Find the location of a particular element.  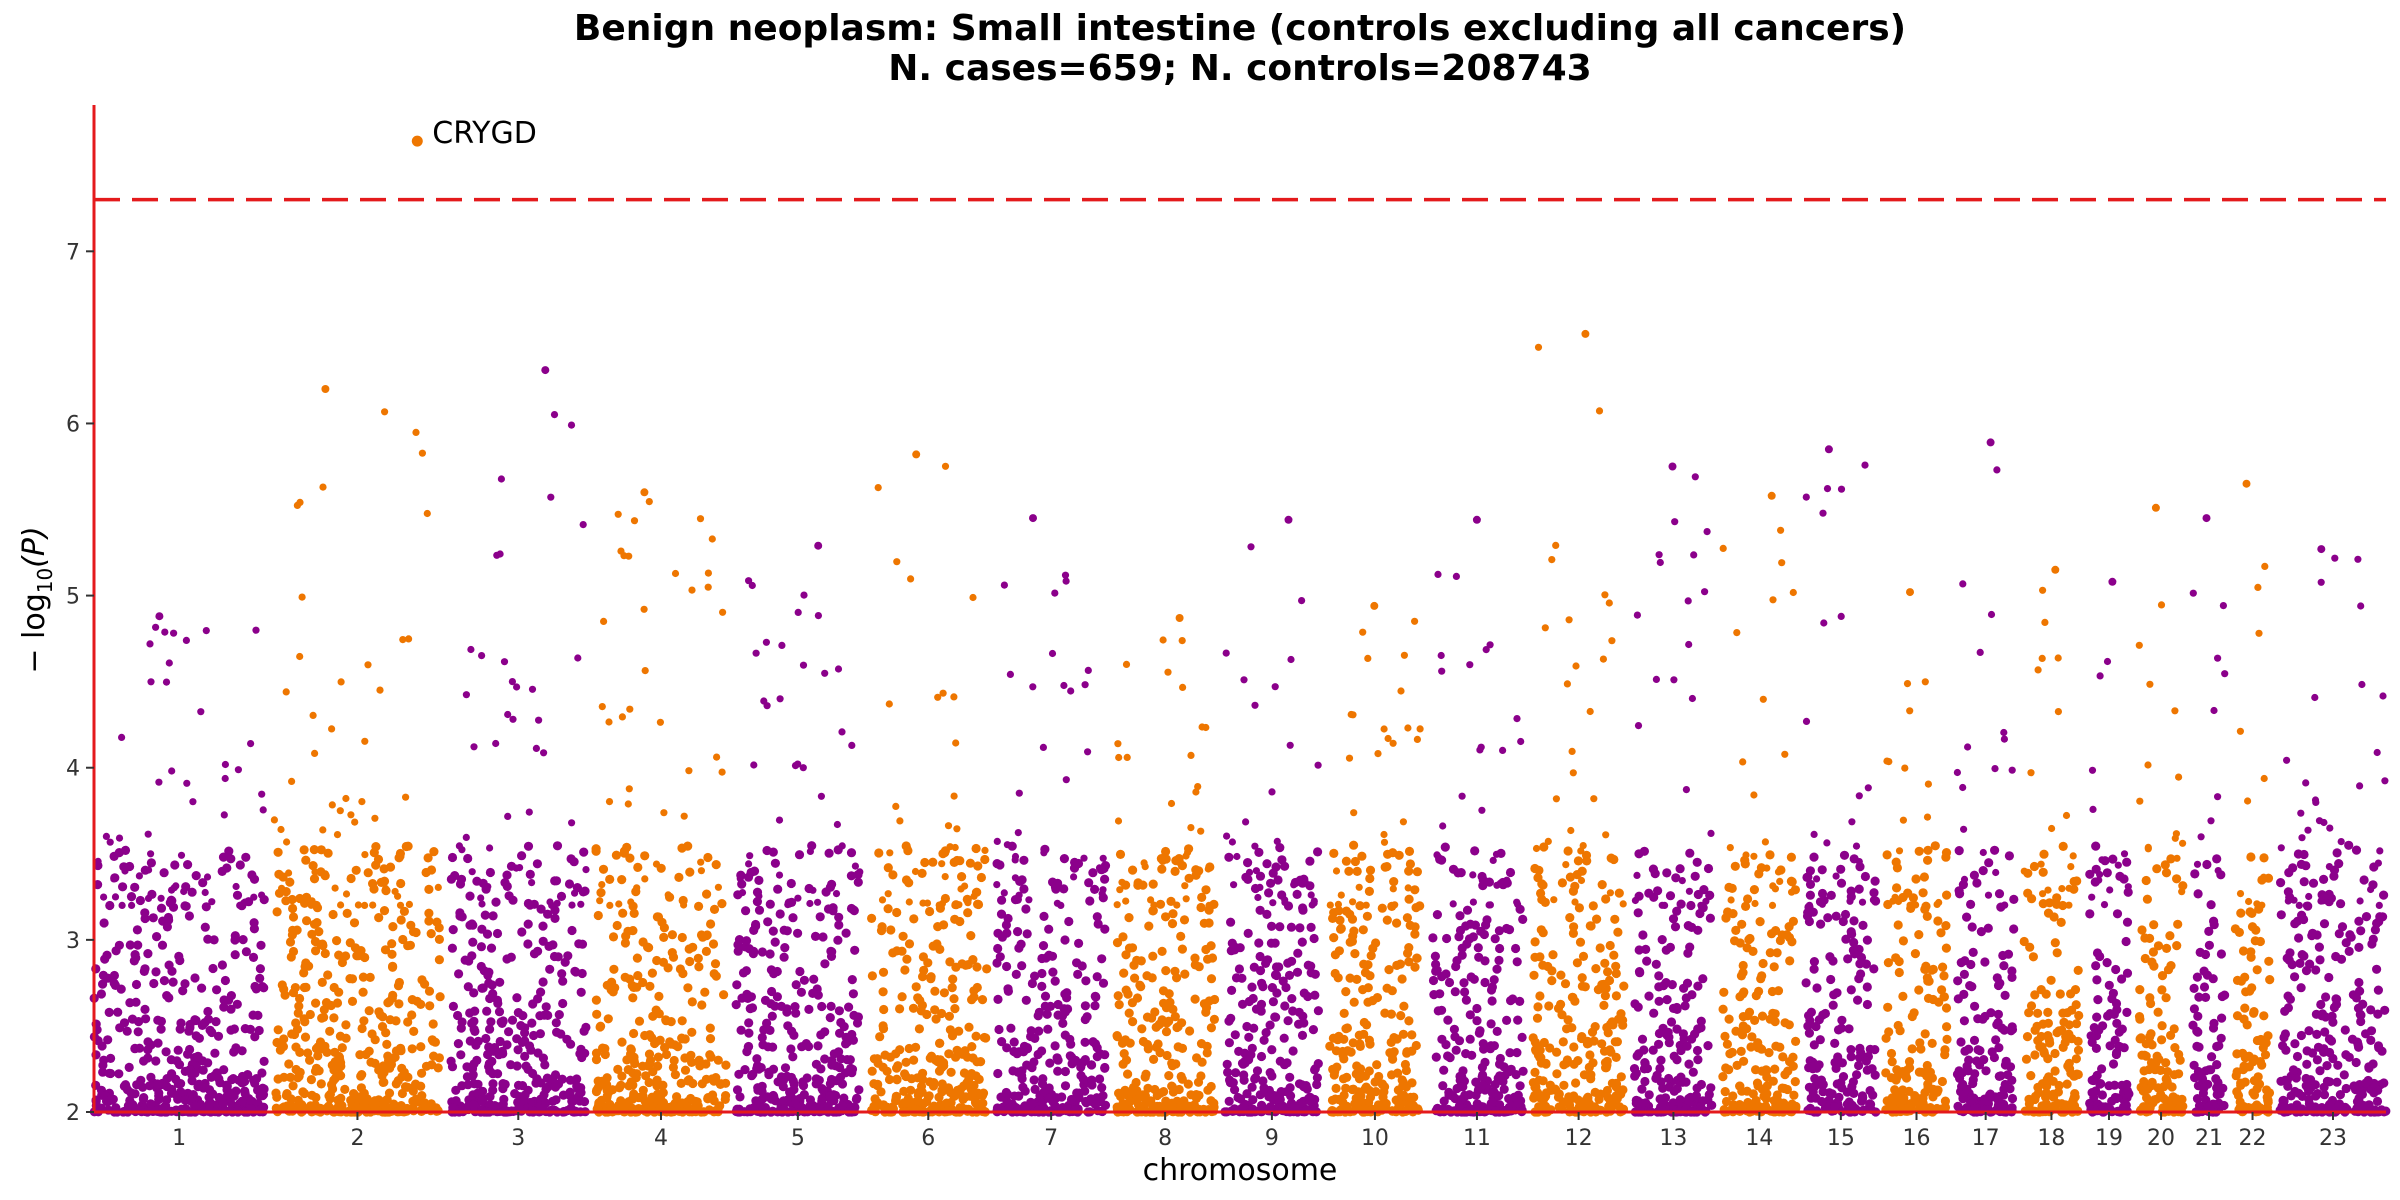

chromosome-8-peak-point is located at coordinates (1179, 618).